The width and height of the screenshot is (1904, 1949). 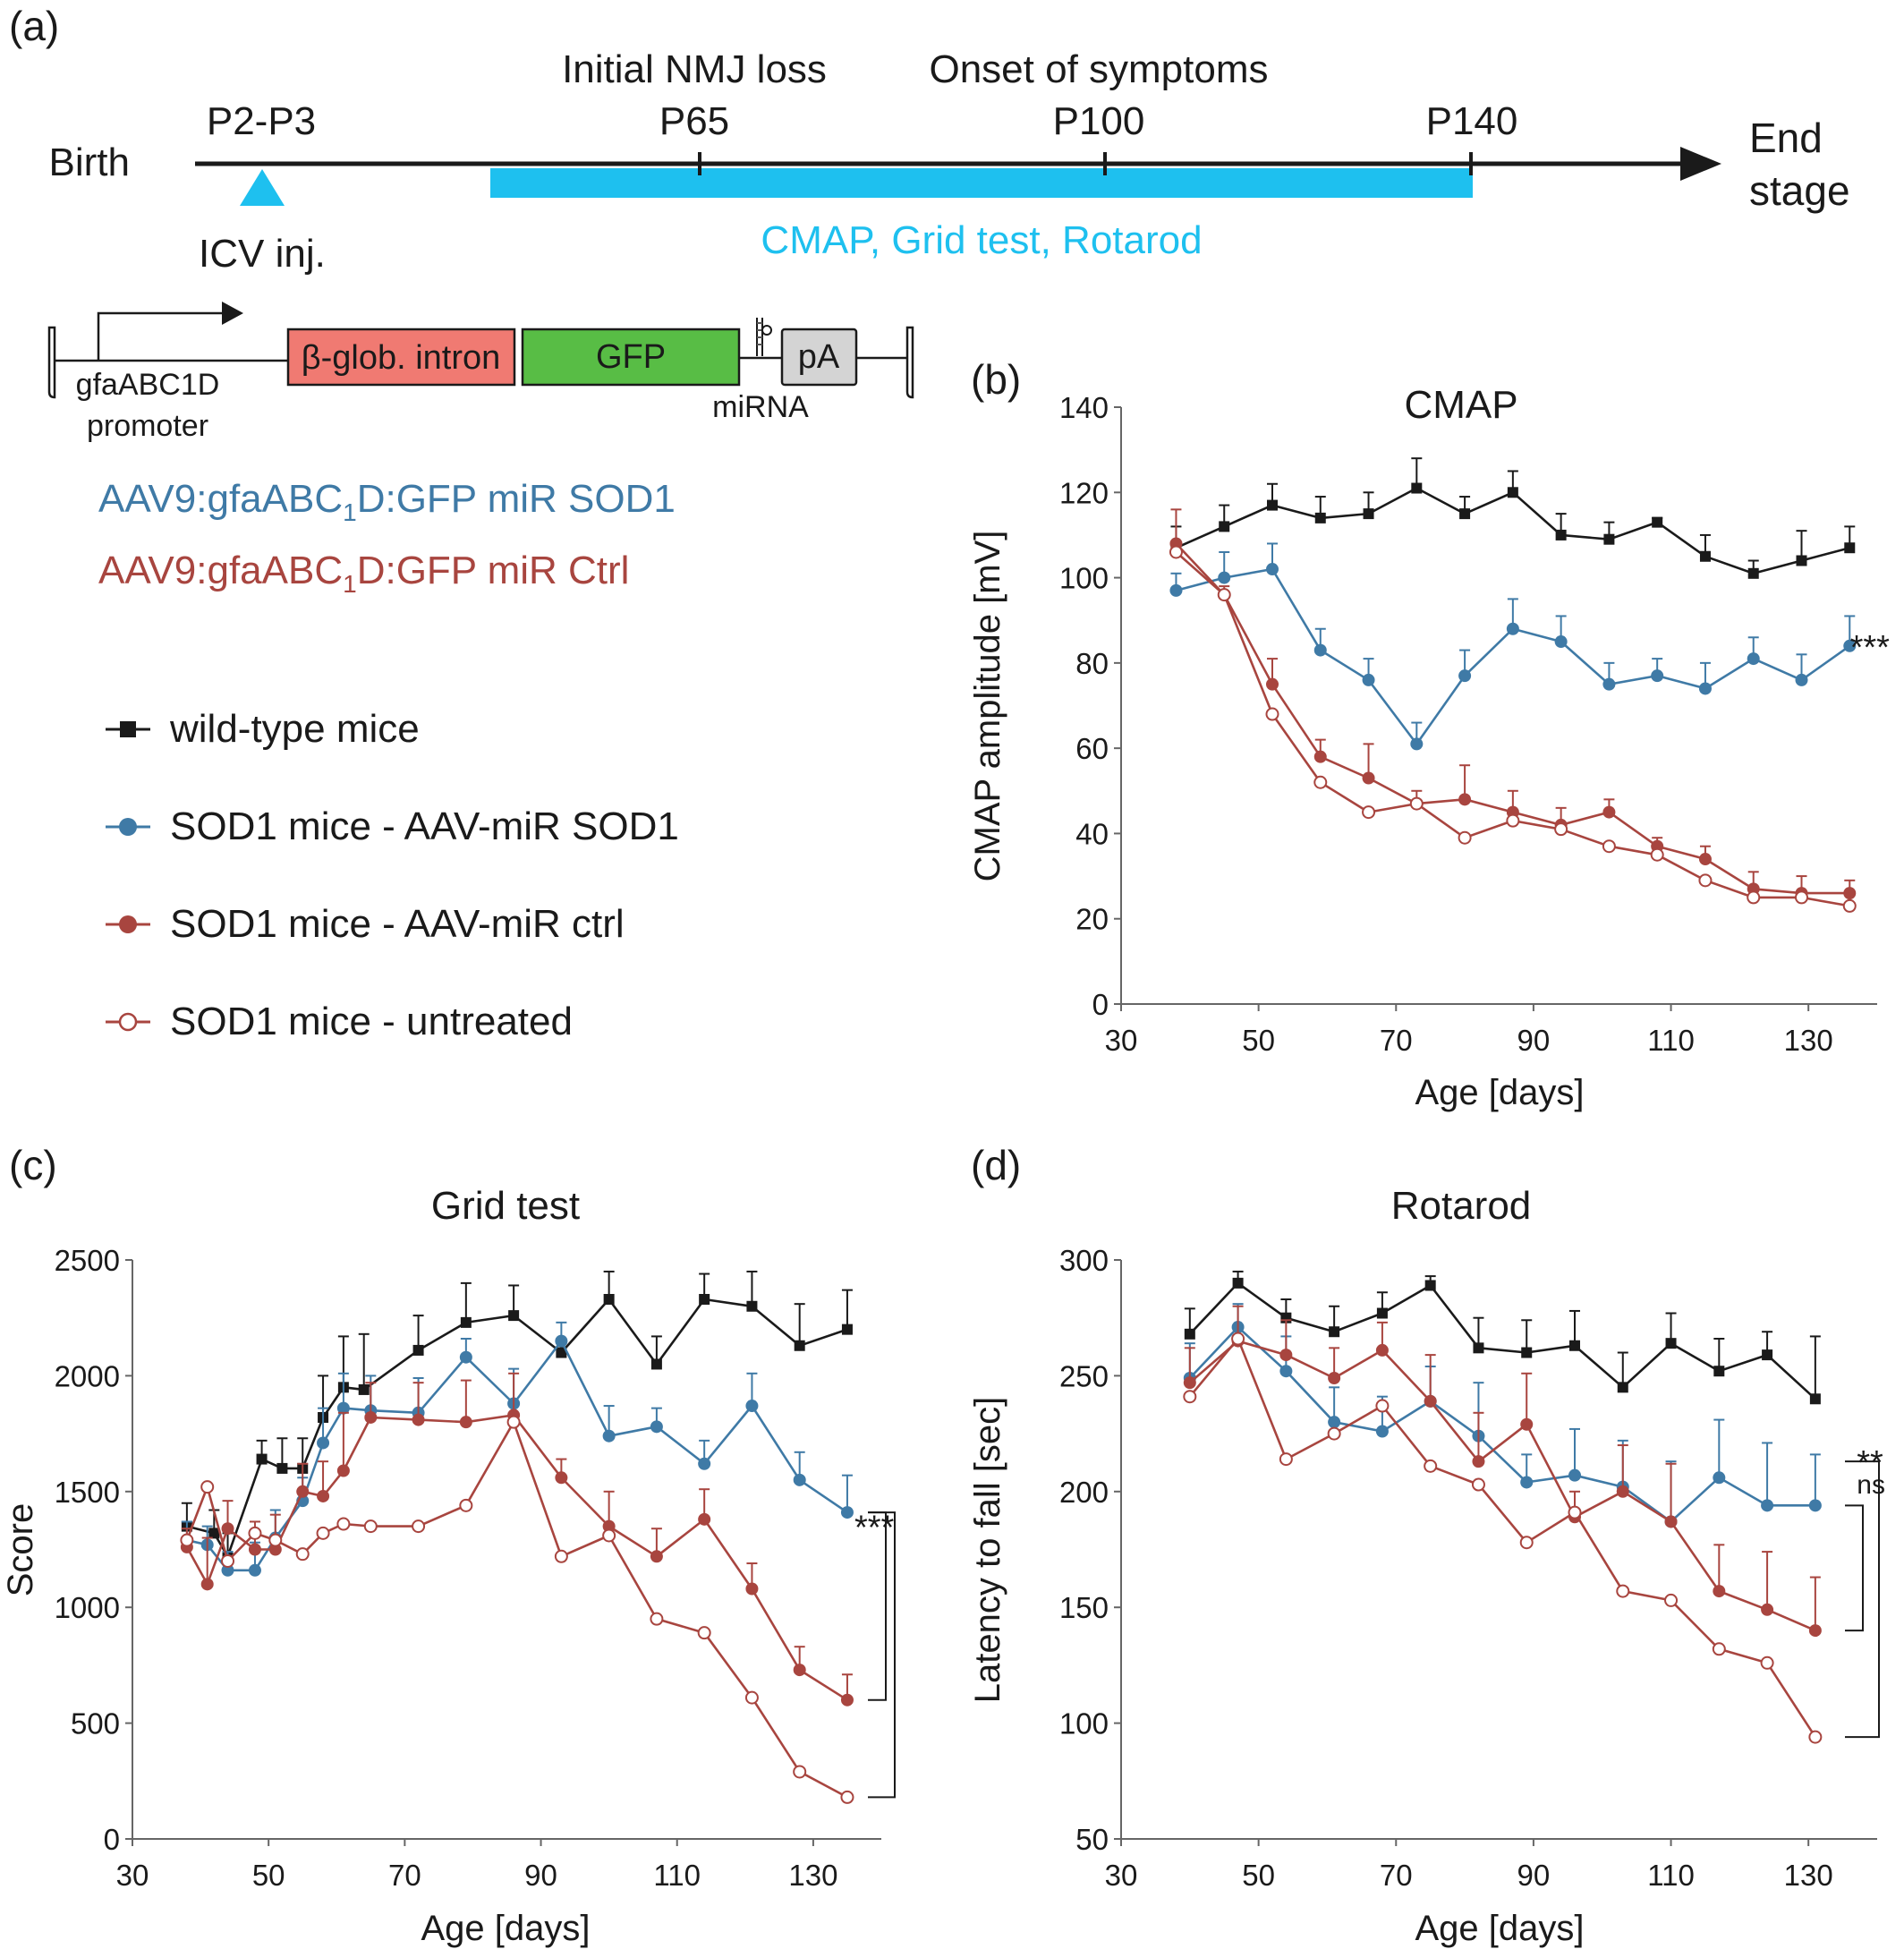 I want to click on legend-item-untreated: SOD1 mice - untreated, so click(x=339, y=1022).